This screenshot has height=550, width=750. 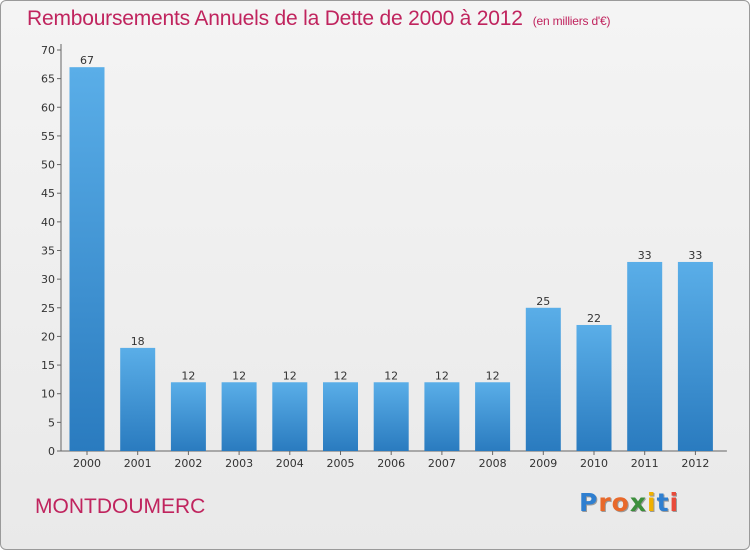 What do you see at coordinates (594, 318) in the screenshot?
I see `value-label: 22` at bounding box center [594, 318].